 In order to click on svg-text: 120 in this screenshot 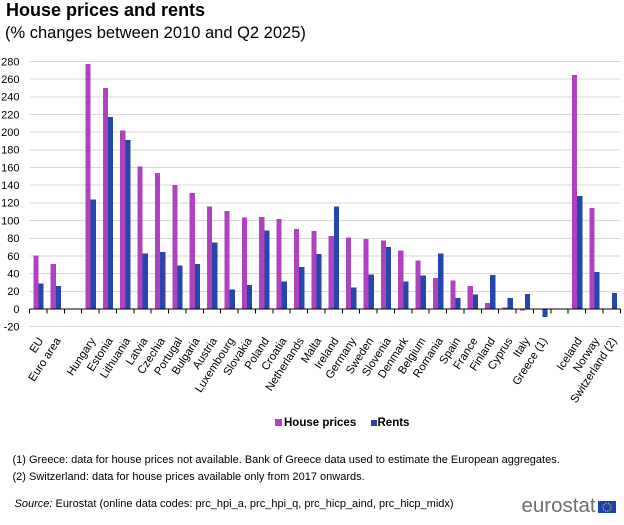, I will do `click(10, 204)`.